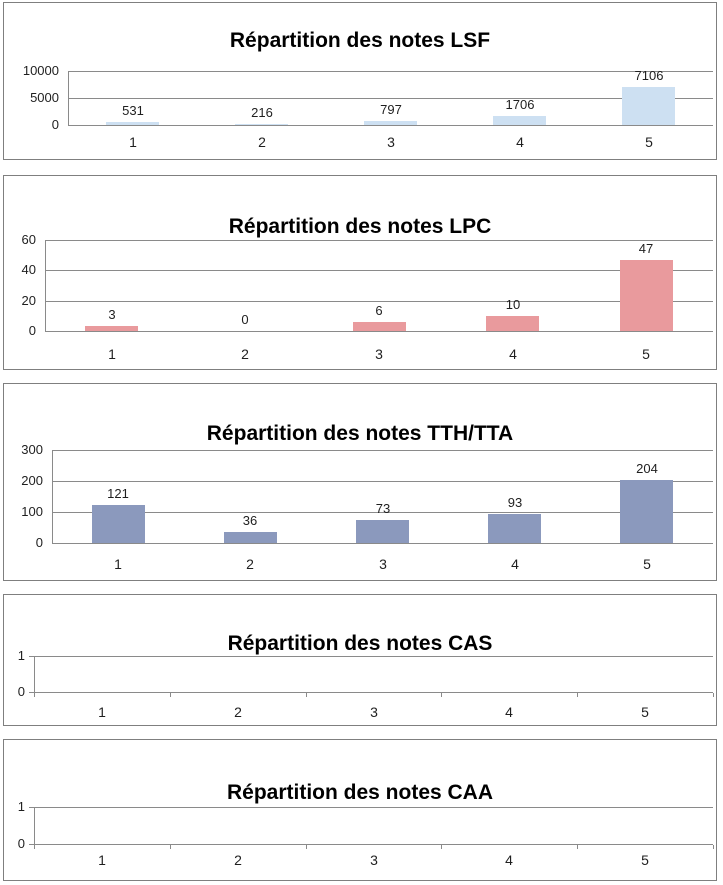 This screenshot has width=723, height=885. I want to click on bar-value-label: 531, so click(133, 110).